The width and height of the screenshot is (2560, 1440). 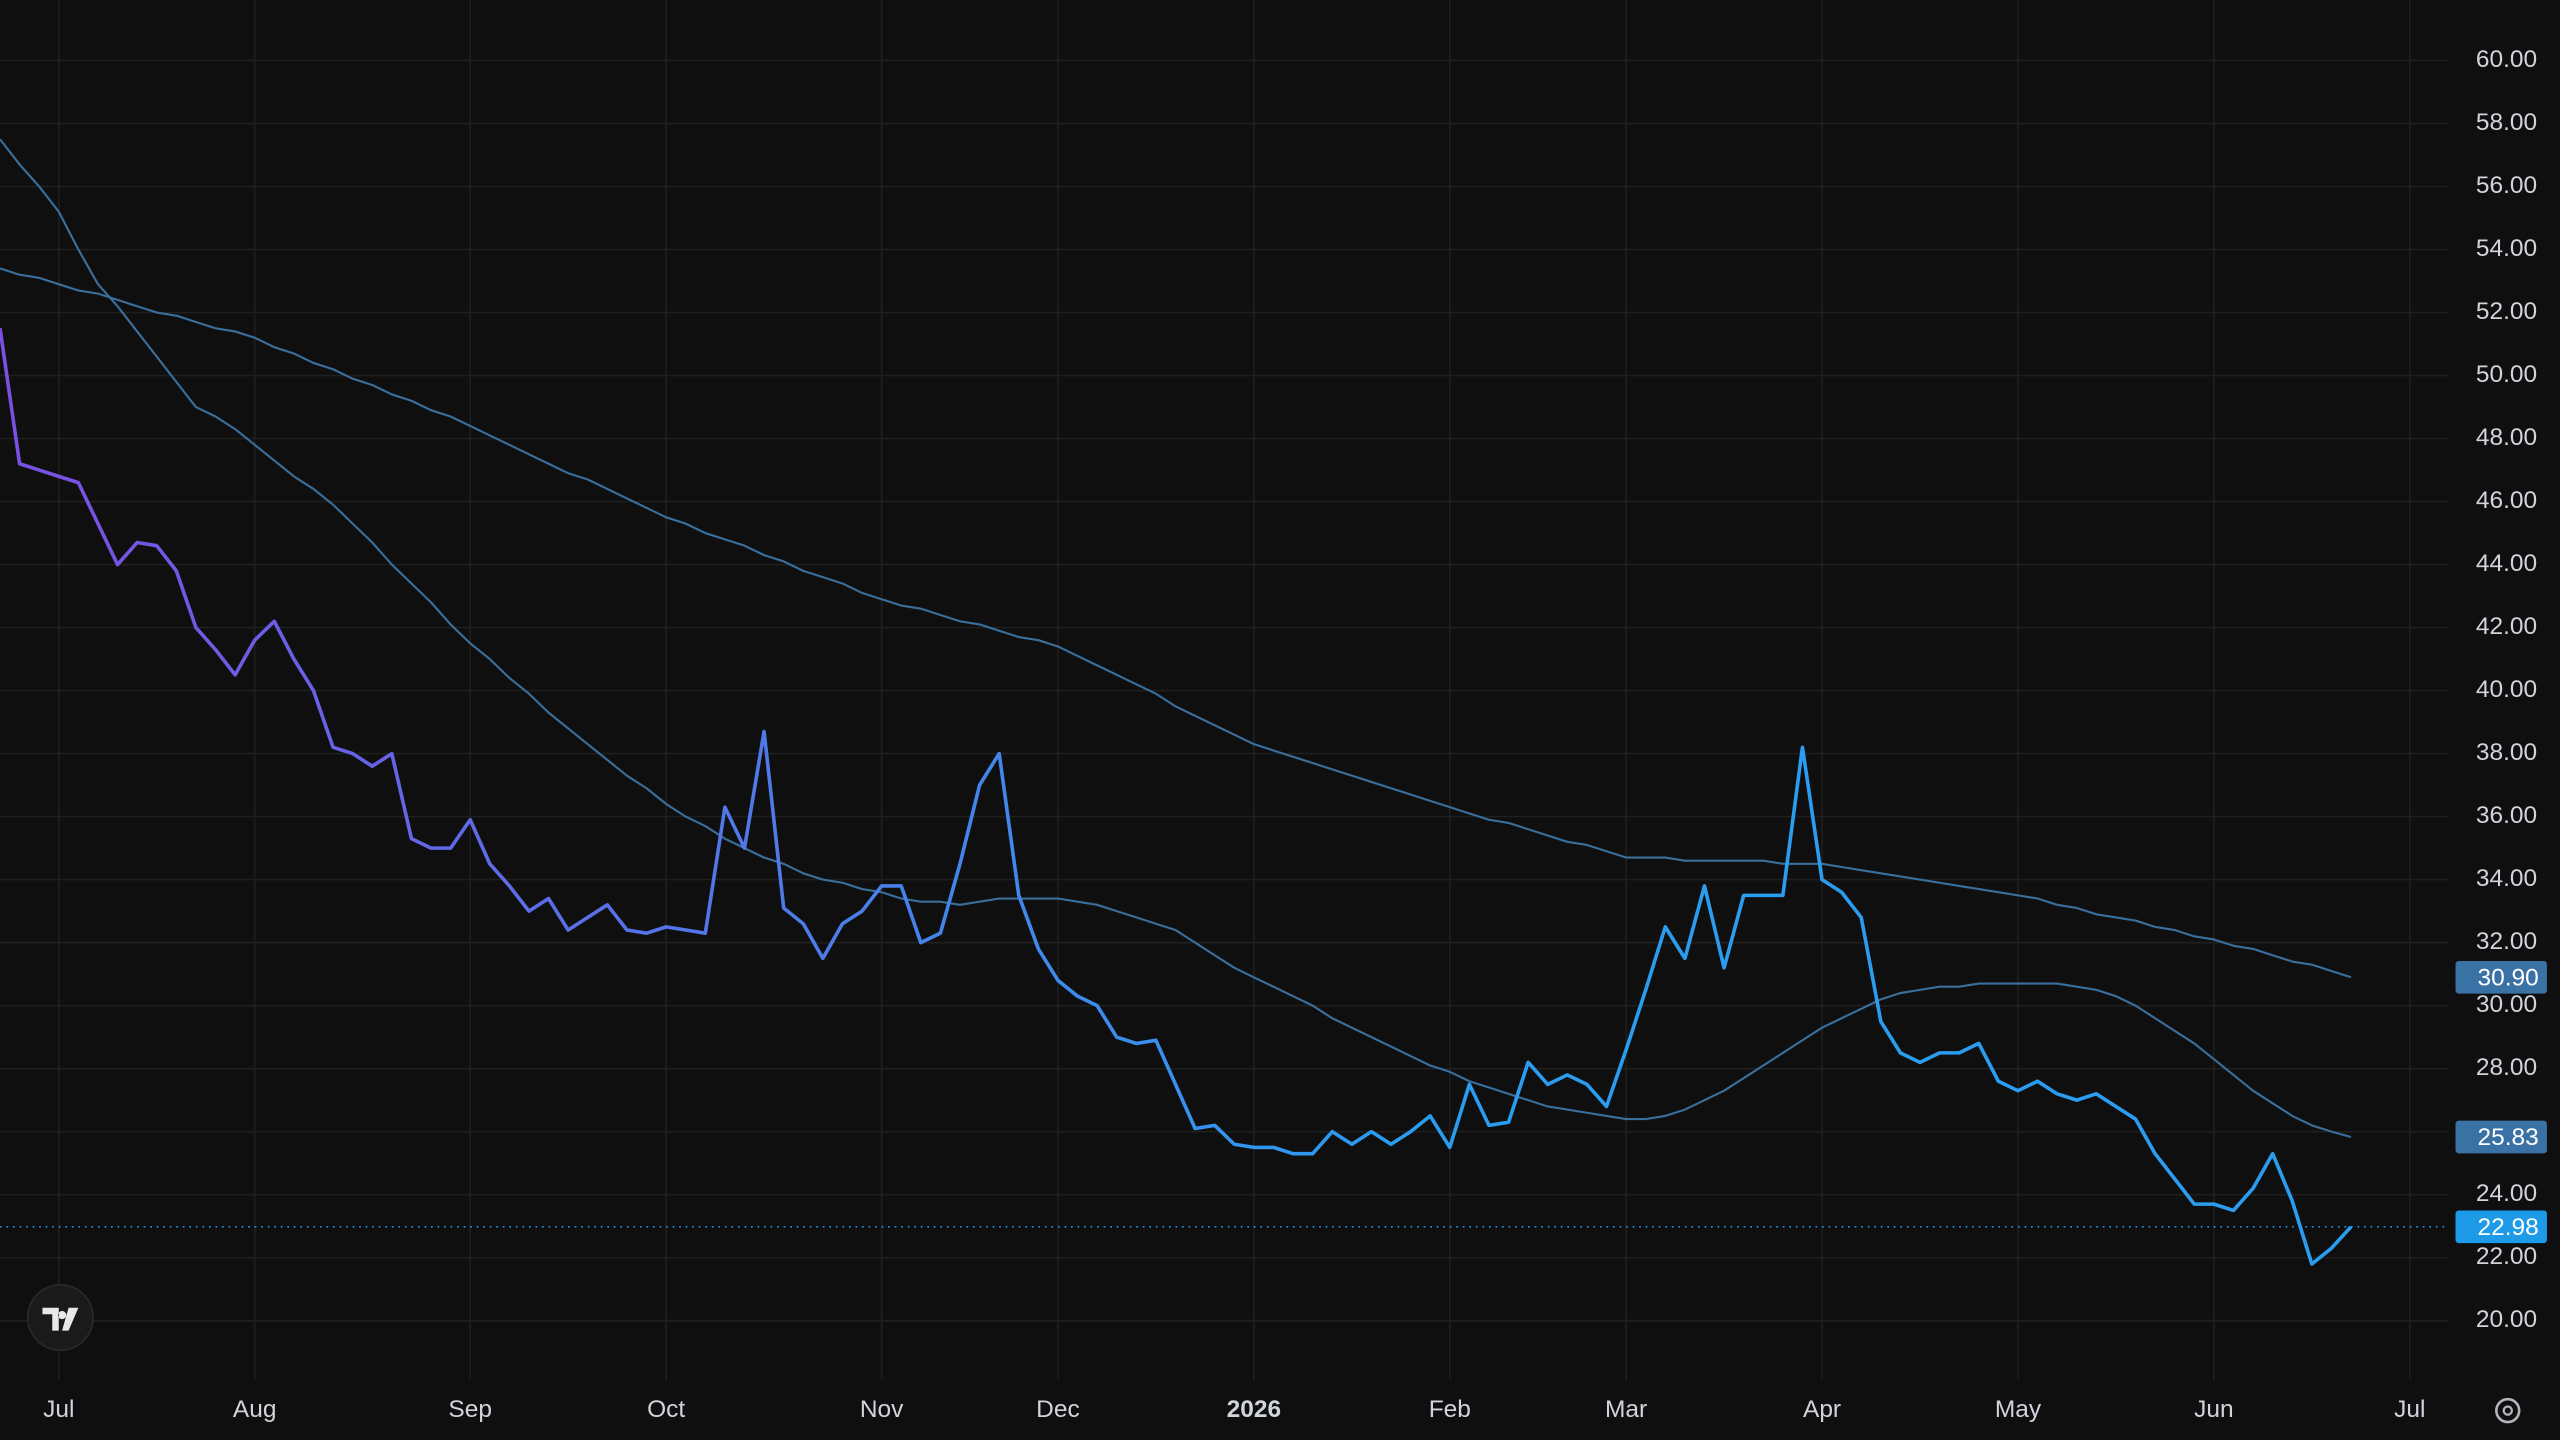 What do you see at coordinates (2506, 563) in the screenshot?
I see `y-tick-label: 44.00` at bounding box center [2506, 563].